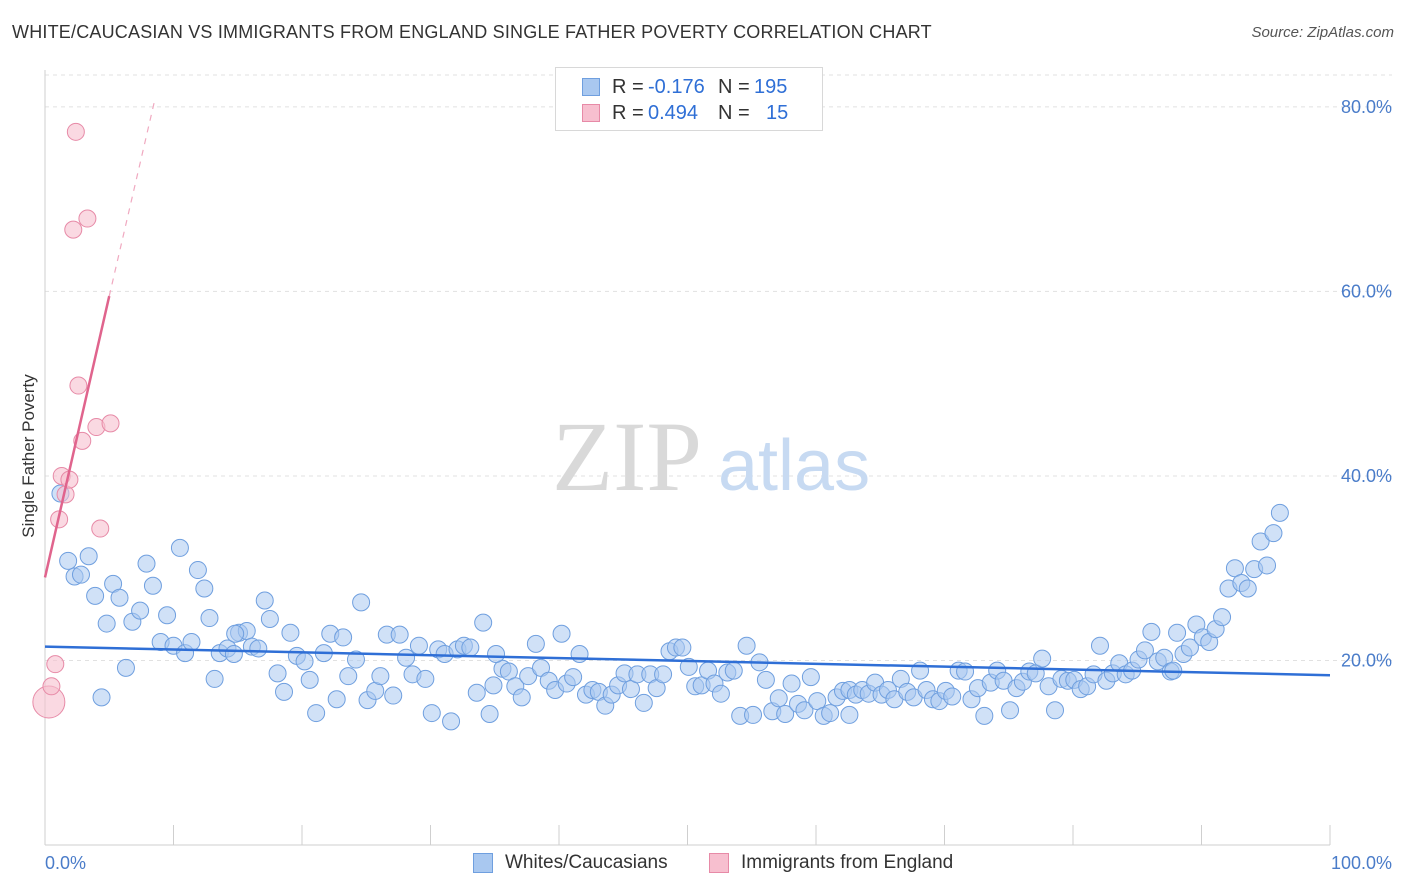  I want to click on trend-line-england, so click(77, 436).